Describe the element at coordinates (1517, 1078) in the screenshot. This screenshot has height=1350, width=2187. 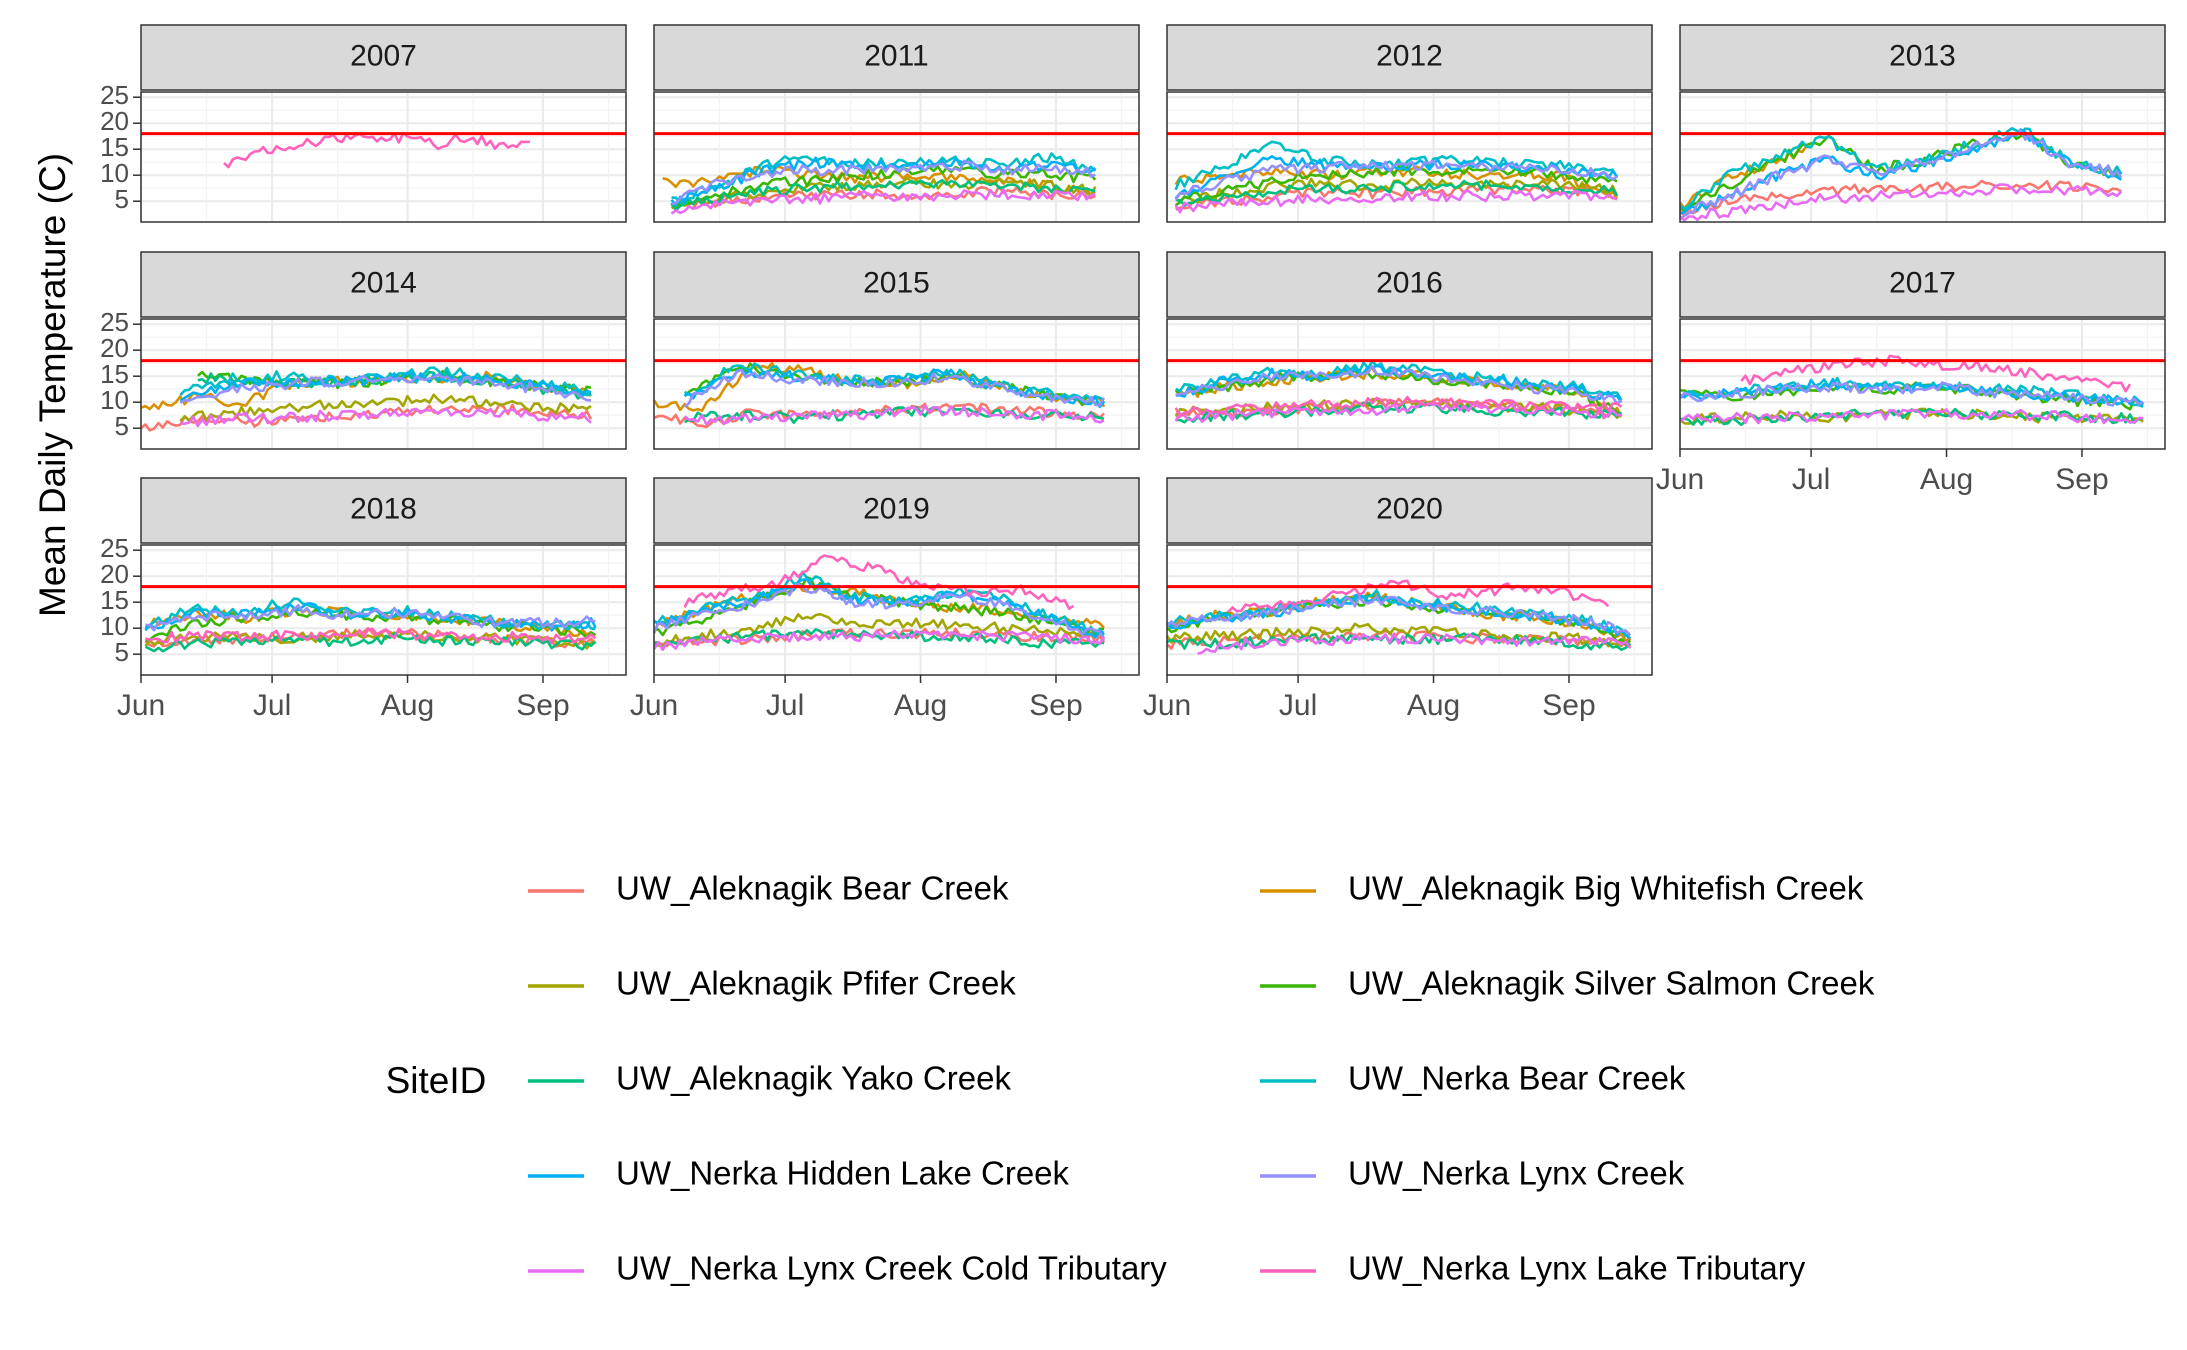
I see `legend-label: UW_Nerka Bear Creek` at that location.